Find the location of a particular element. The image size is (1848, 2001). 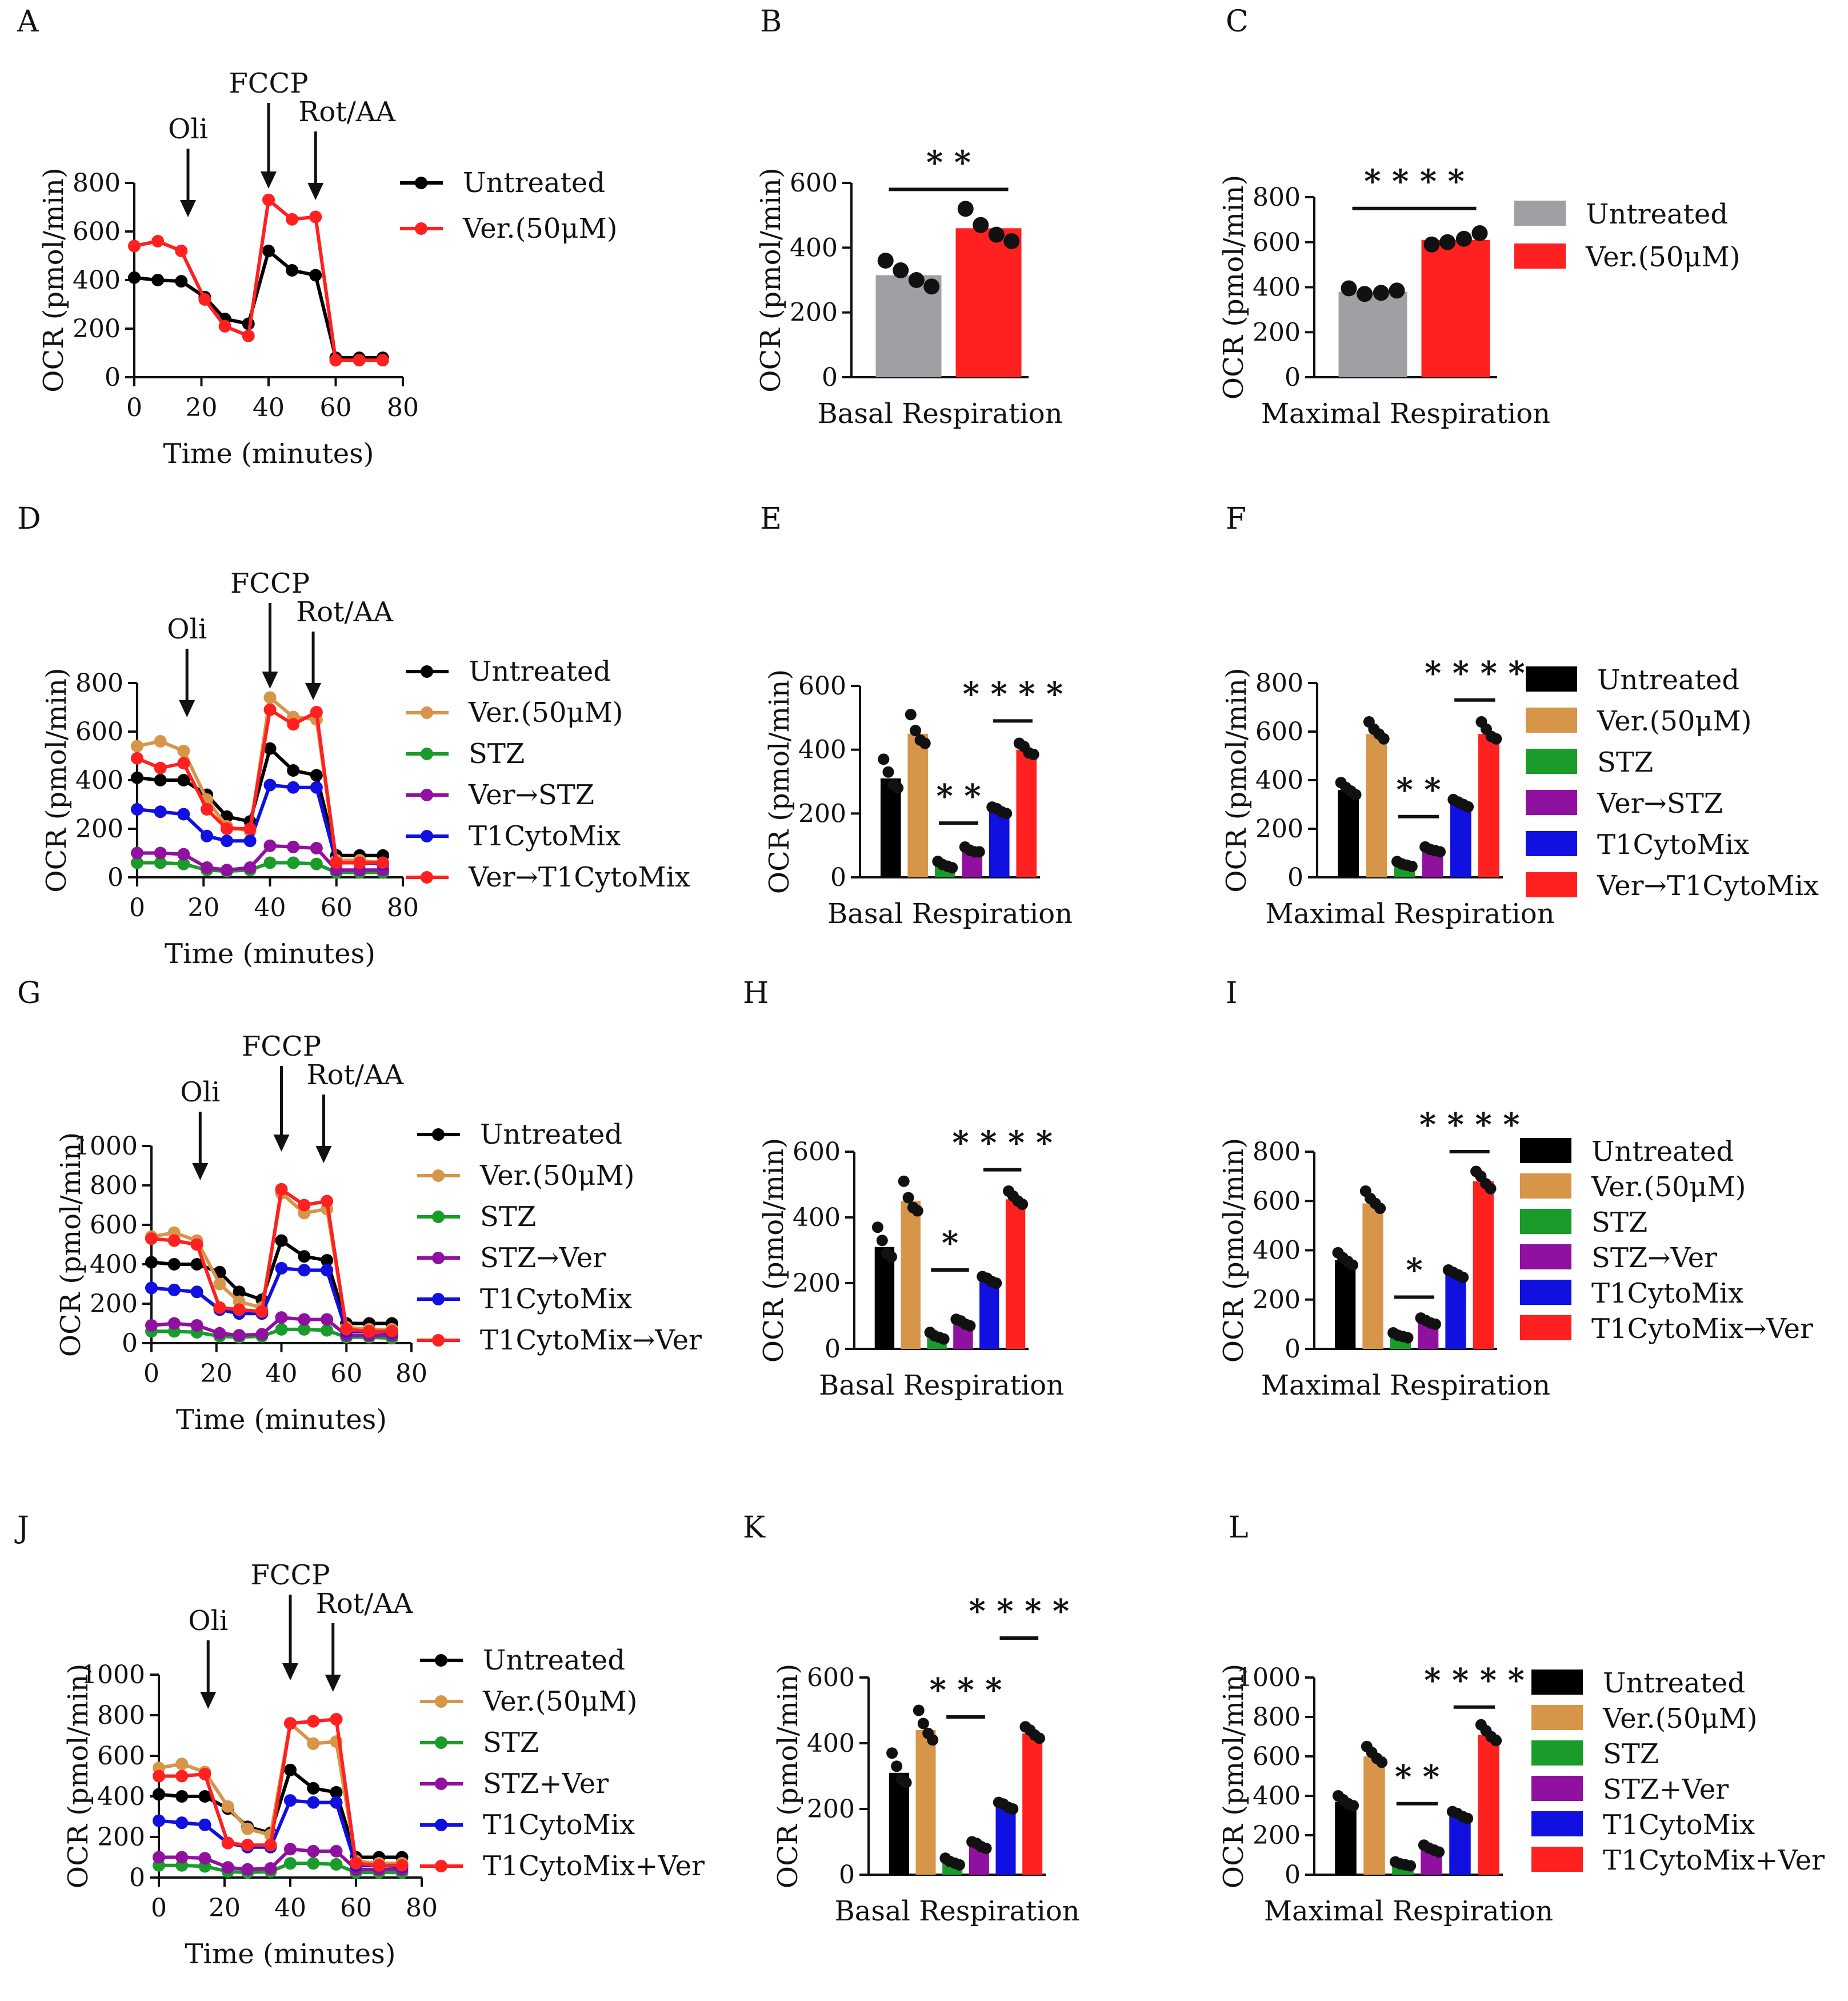

x-tick-label: 40 is located at coordinates (282, 1373).